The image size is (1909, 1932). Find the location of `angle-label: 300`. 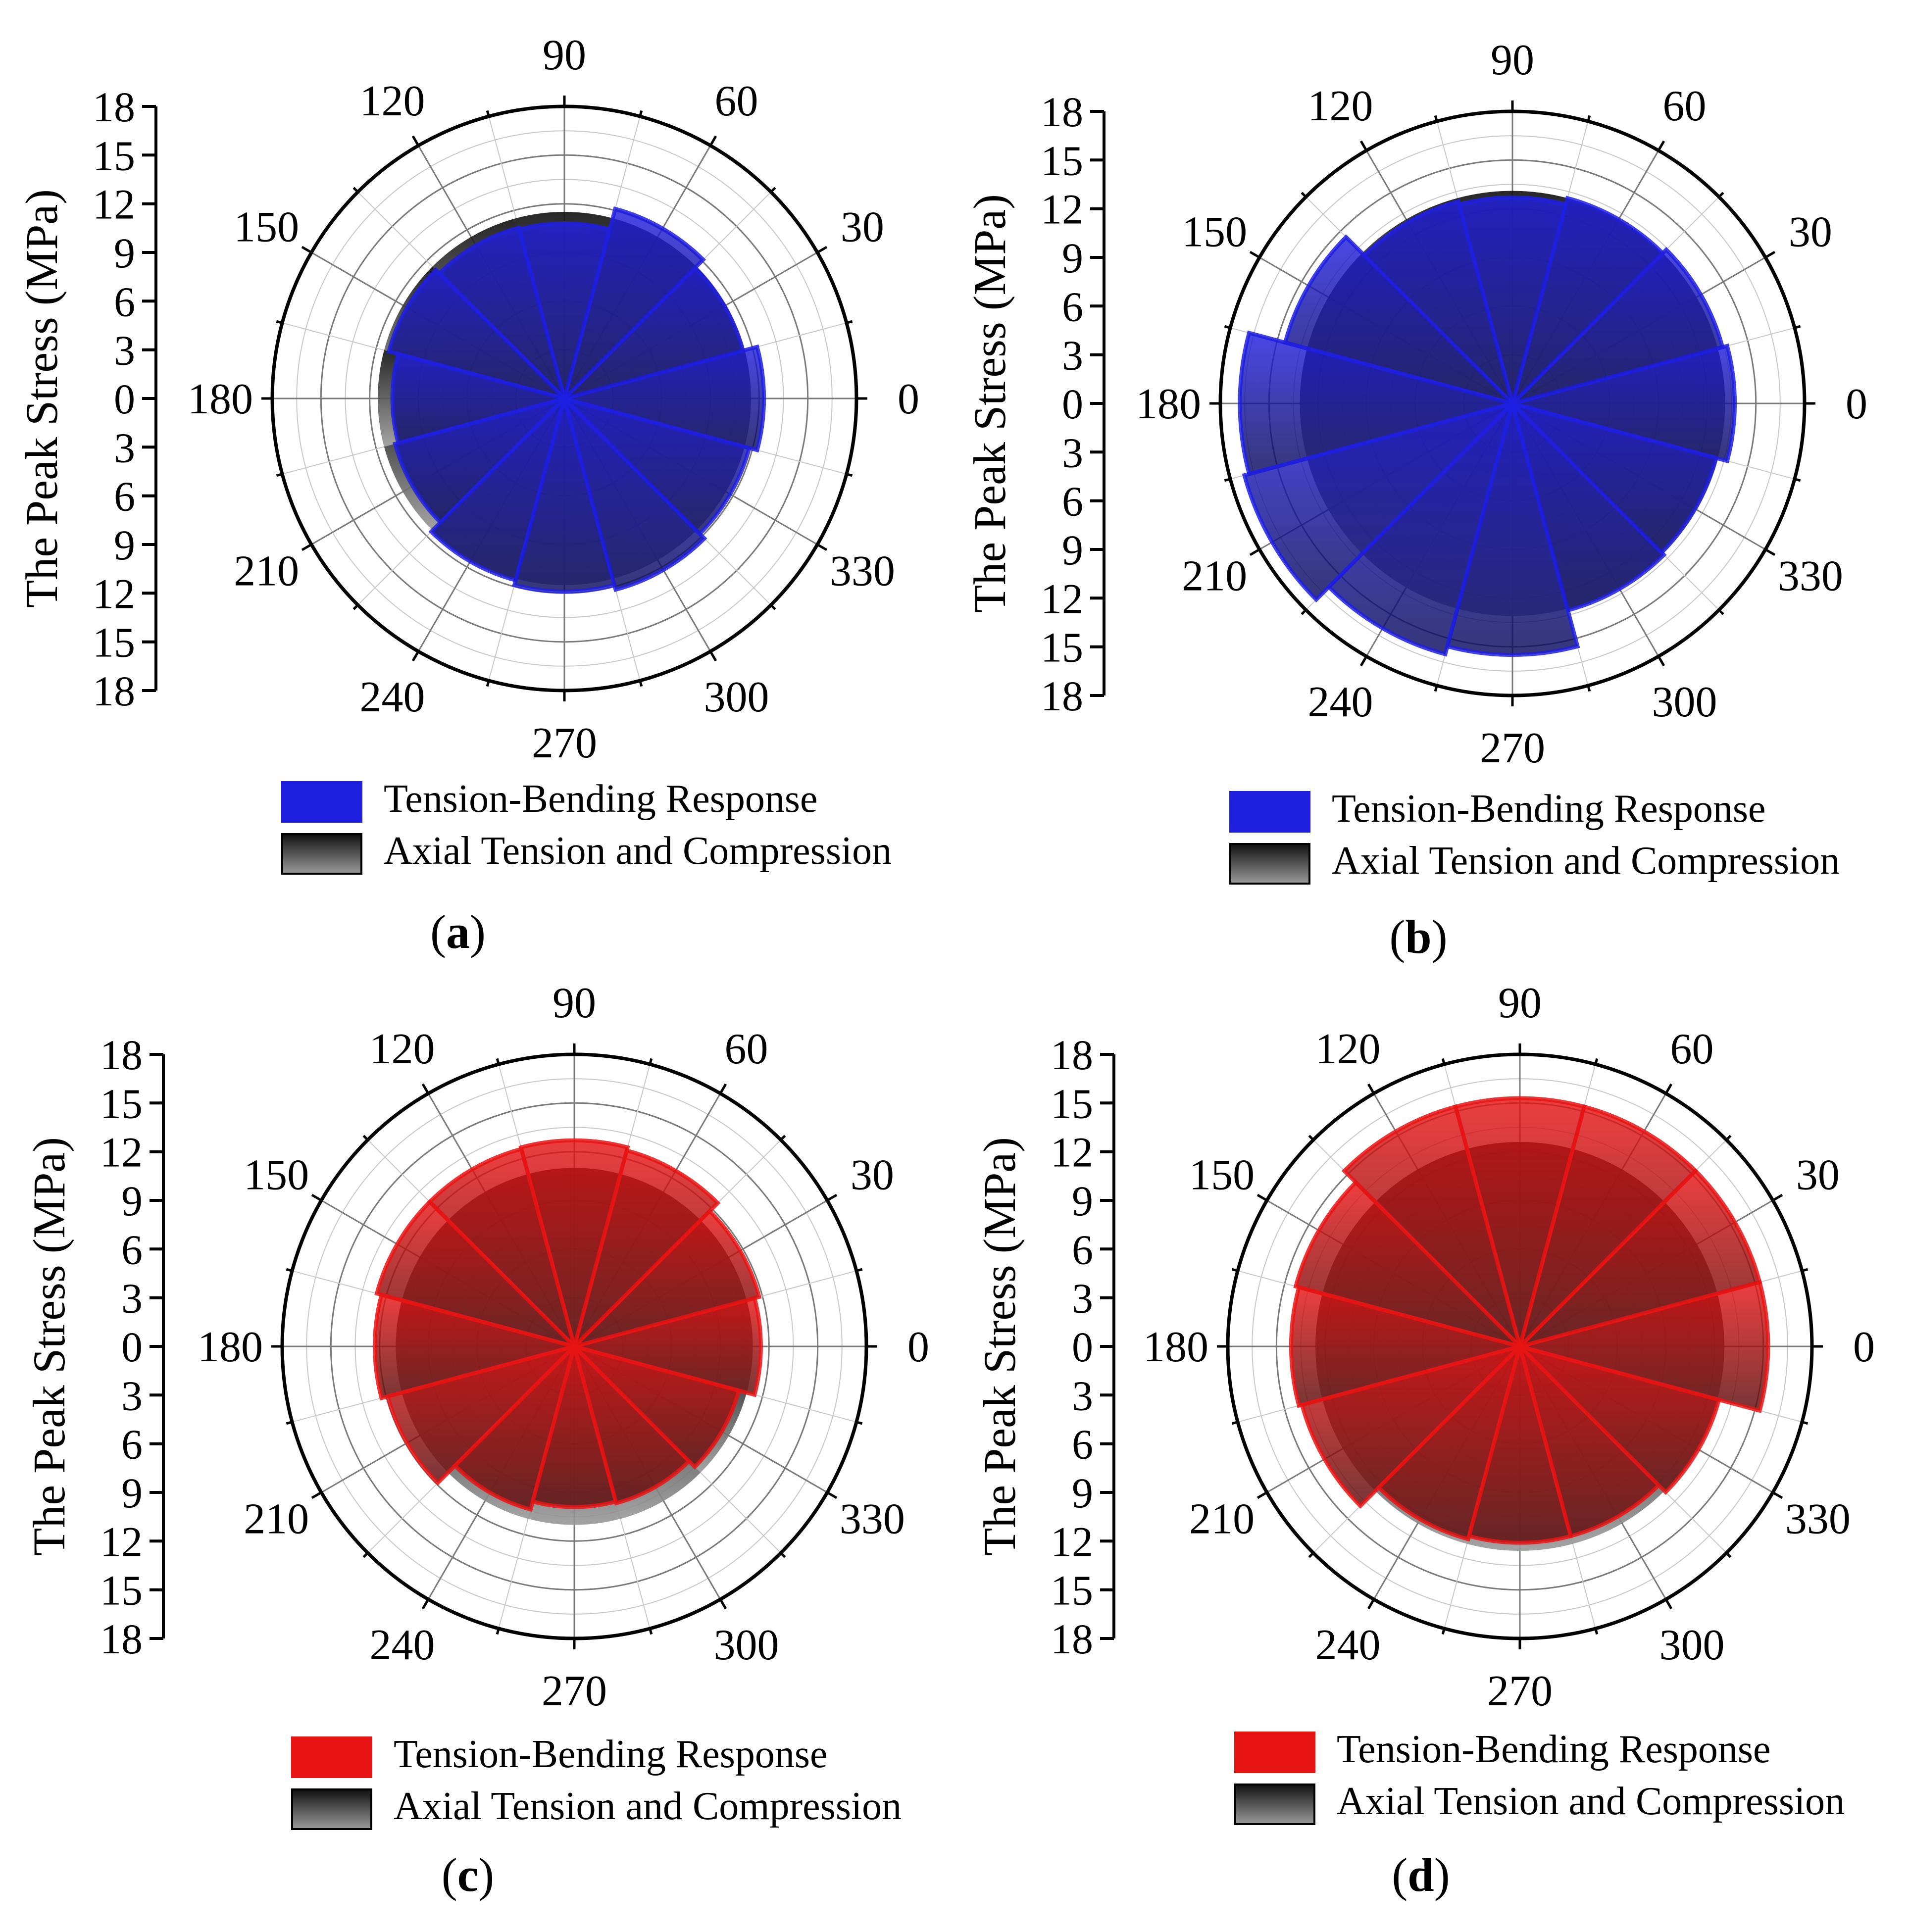

angle-label: 300 is located at coordinates (746, 1645).